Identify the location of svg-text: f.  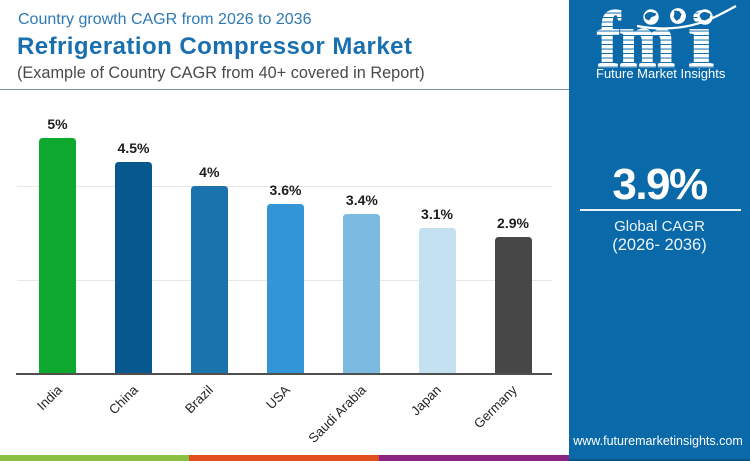
(609, 42).